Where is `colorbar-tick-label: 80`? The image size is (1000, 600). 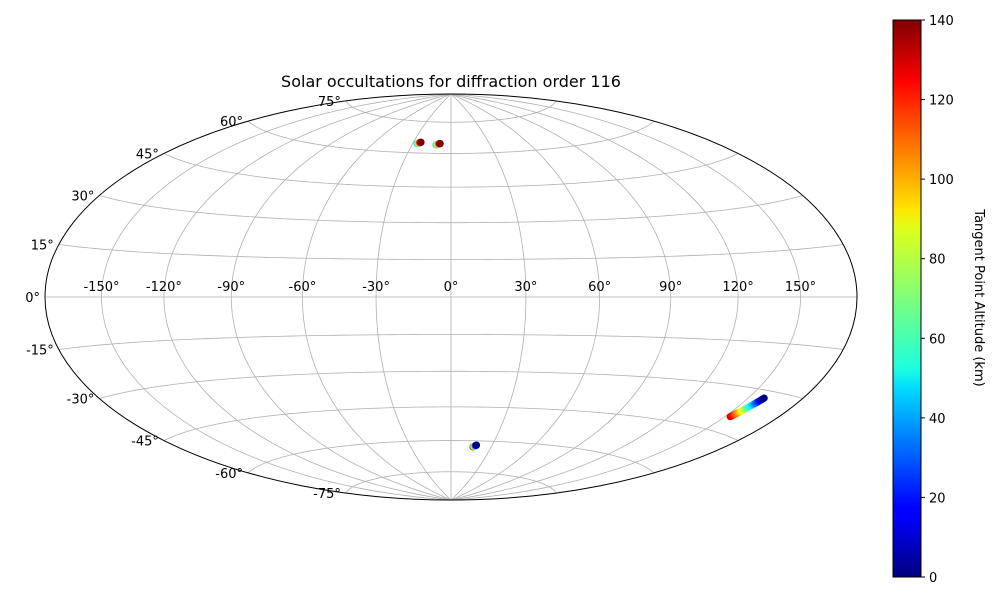
colorbar-tick-label: 80 is located at coordinates (937, 260).